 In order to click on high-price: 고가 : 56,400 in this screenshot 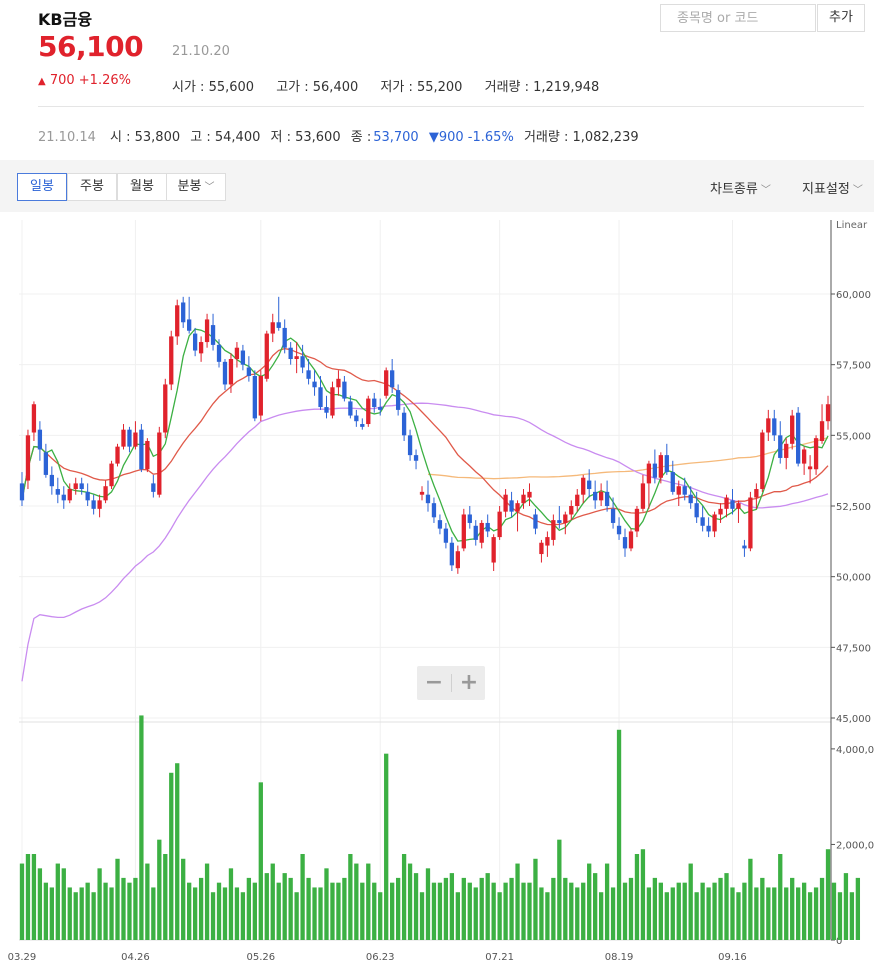, I will do `click(317, 87)`.